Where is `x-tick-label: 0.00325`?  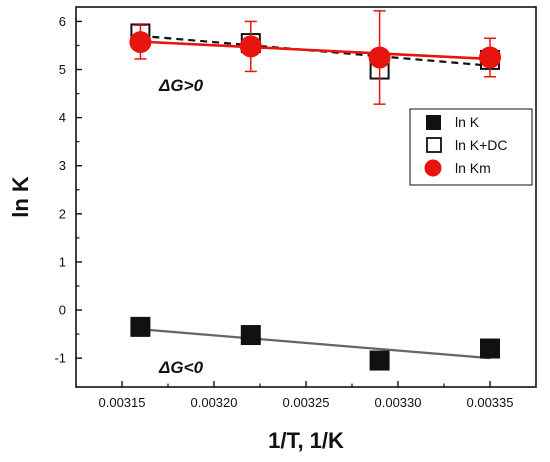
x-tick-label: 0.00325 is located at coordinates (306, 402).